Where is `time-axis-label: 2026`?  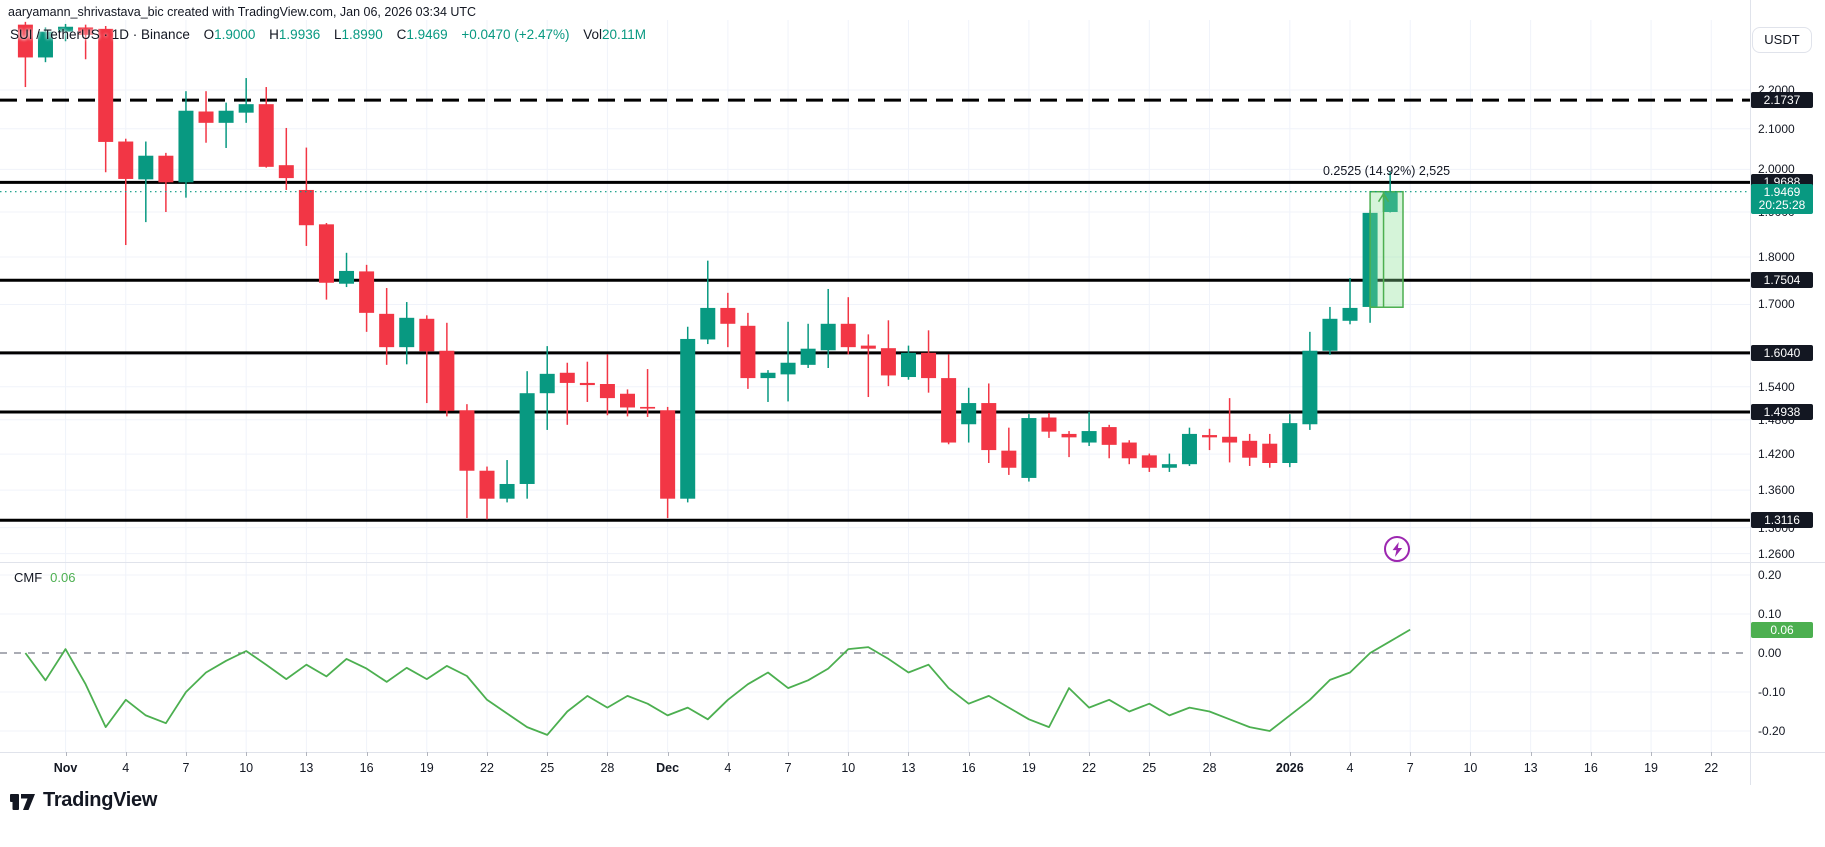
time-axis-label: 2026 is located at coordinates (1289, 768).